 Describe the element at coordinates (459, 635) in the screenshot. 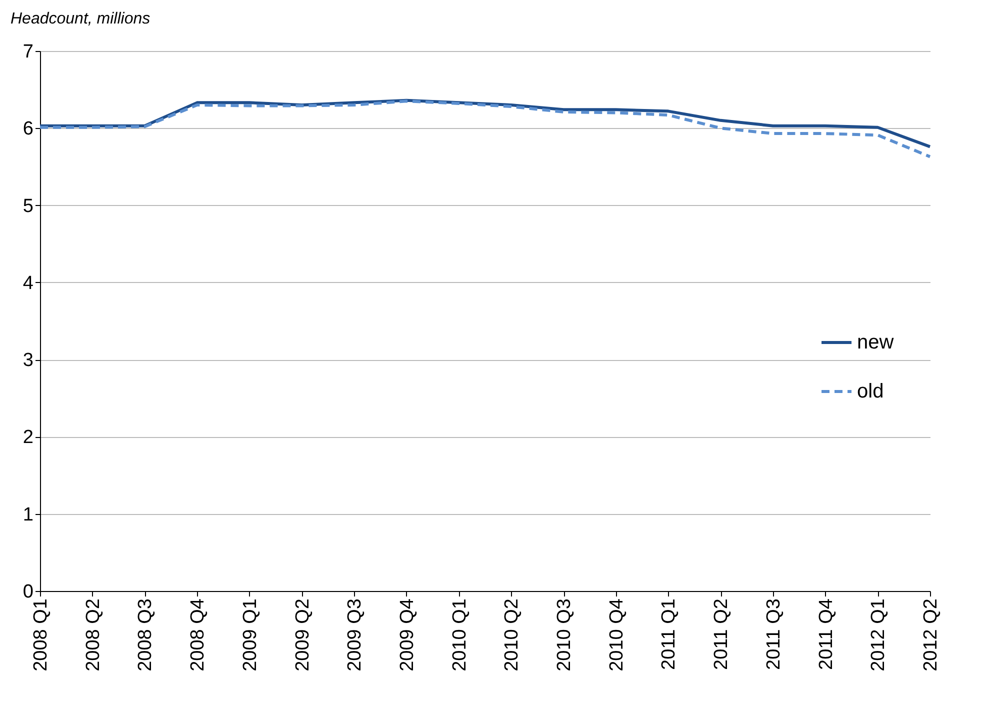

I see `x-tick-label: 2010 Q1` at that location.